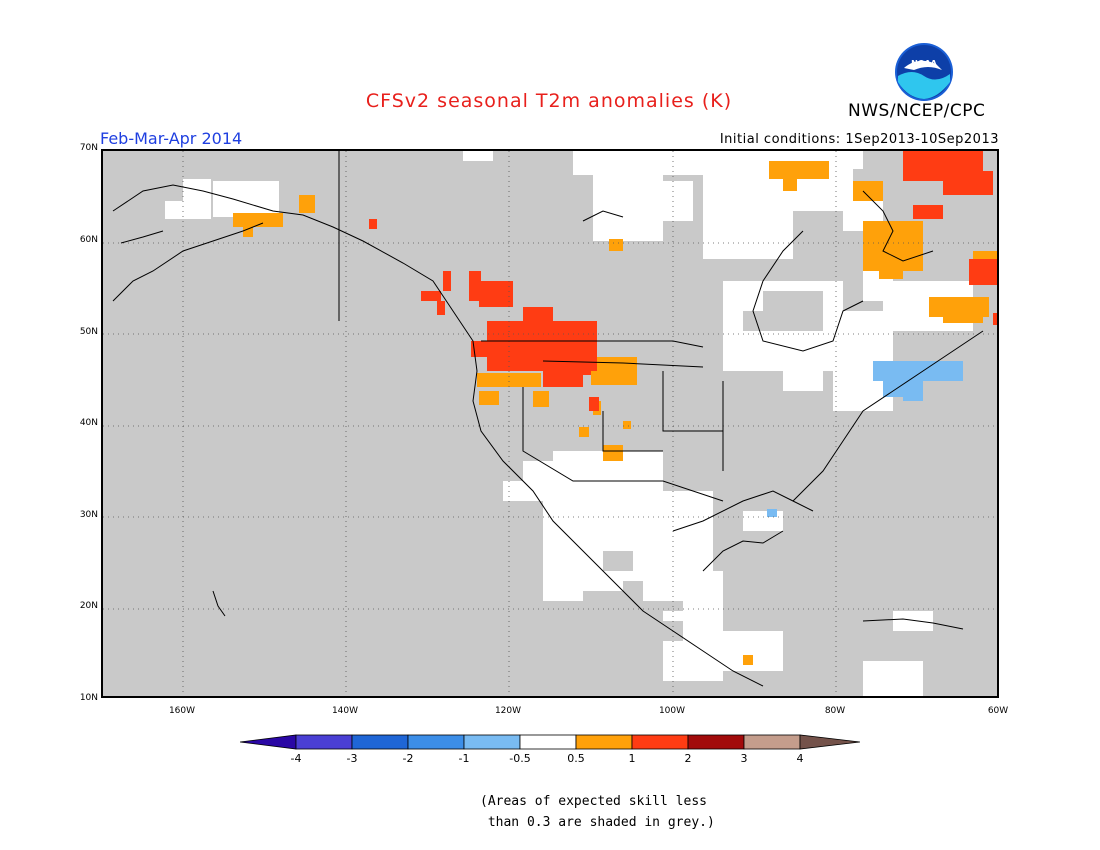  Describe the element at coordinates (924, 72) in the screenshot. I see `noaa-logo: NOAA` at that location.